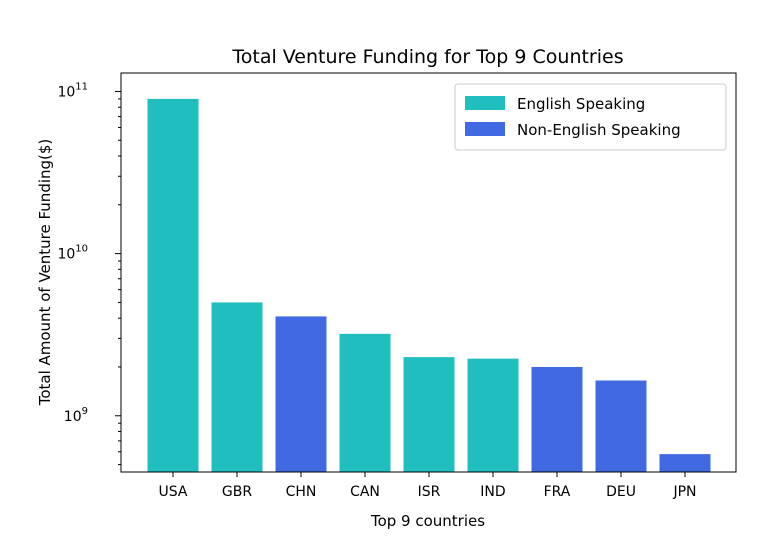 The width and height of the screenshot is (780, 544). What do you see at coordinates (301, 492) in the screenshot?
I see `x-tick-label: CHN` at bounding box center [301, 492].